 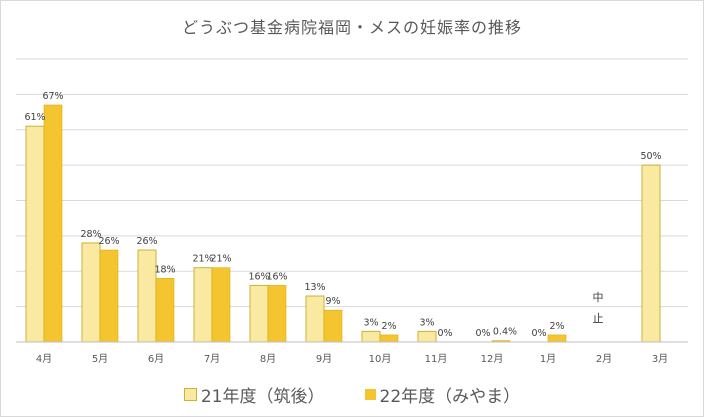 I want to click on data-label: 50%, so click(x=650, y=156).